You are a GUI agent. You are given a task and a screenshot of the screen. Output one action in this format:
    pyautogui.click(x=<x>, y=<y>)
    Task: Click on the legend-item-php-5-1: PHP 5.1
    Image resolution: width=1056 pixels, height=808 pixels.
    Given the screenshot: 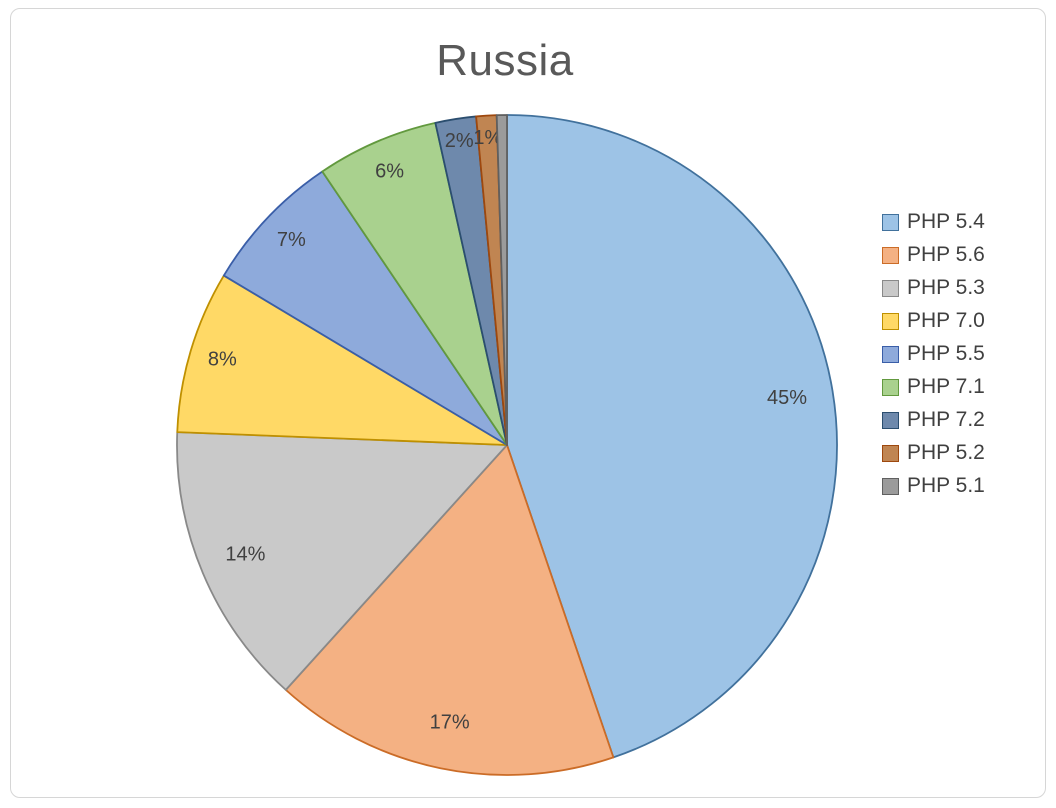 What is the action you would take?
    pyautogui.click(x=933, y=486)
    